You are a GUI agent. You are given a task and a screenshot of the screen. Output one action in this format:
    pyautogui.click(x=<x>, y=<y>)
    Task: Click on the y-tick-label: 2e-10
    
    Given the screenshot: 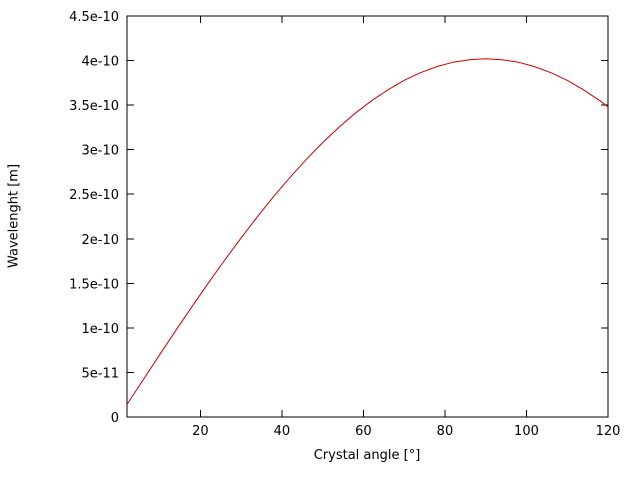 What is the action you would take?
    pyautogui.click(x=100, y=240)
    